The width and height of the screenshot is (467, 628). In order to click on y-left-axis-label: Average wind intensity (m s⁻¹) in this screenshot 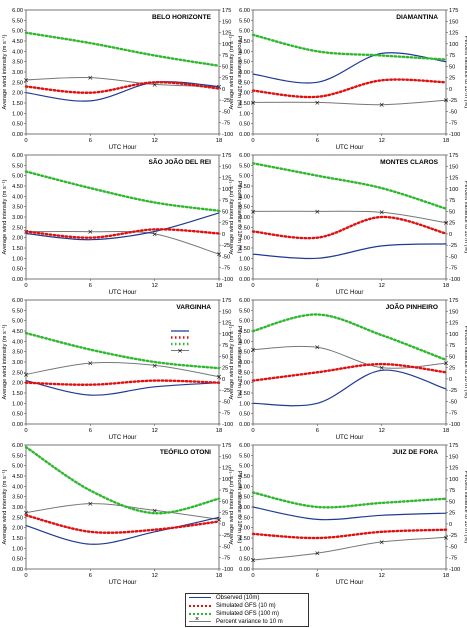, I will do `click(5, 506)`.